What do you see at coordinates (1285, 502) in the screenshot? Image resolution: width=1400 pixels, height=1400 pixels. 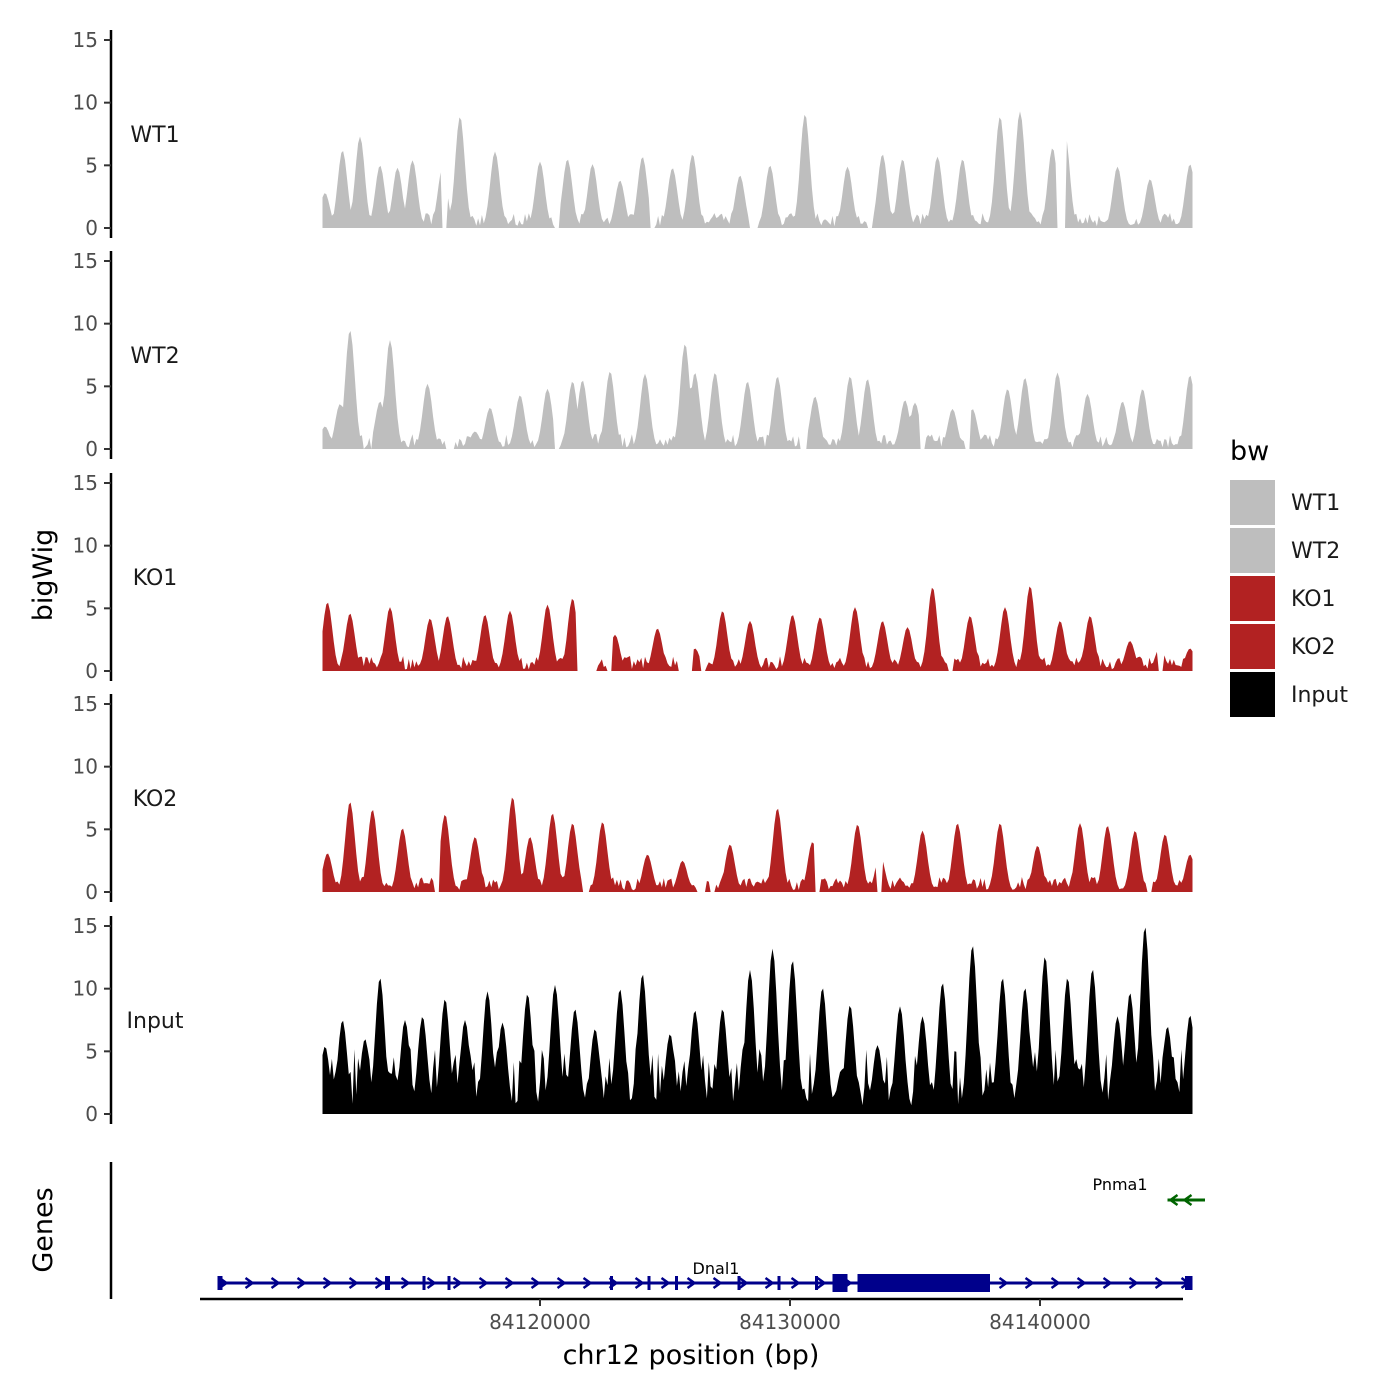 I see `legend-item-wt1: WT1` at bounding box center [1285, 502].